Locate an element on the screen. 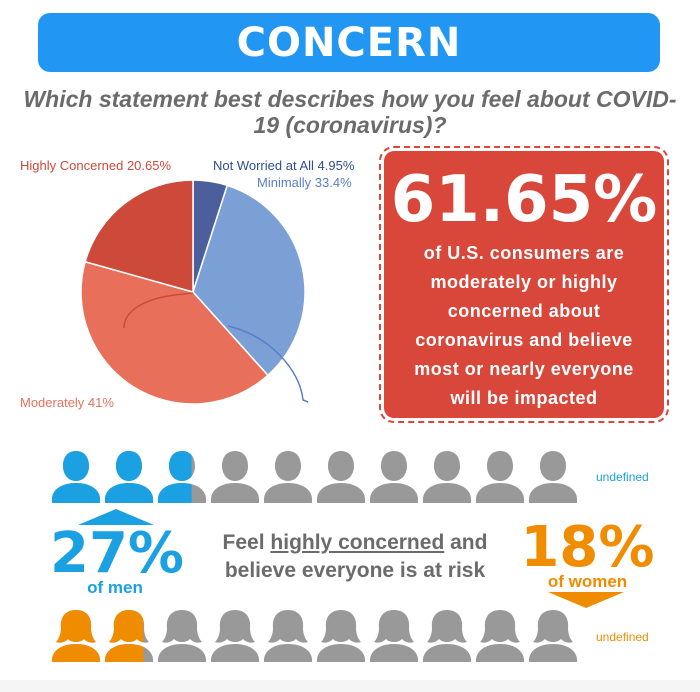 The height and width of the screenshot is (692, 700). banner-title: CONCERN is located at coordinates (349, 42).